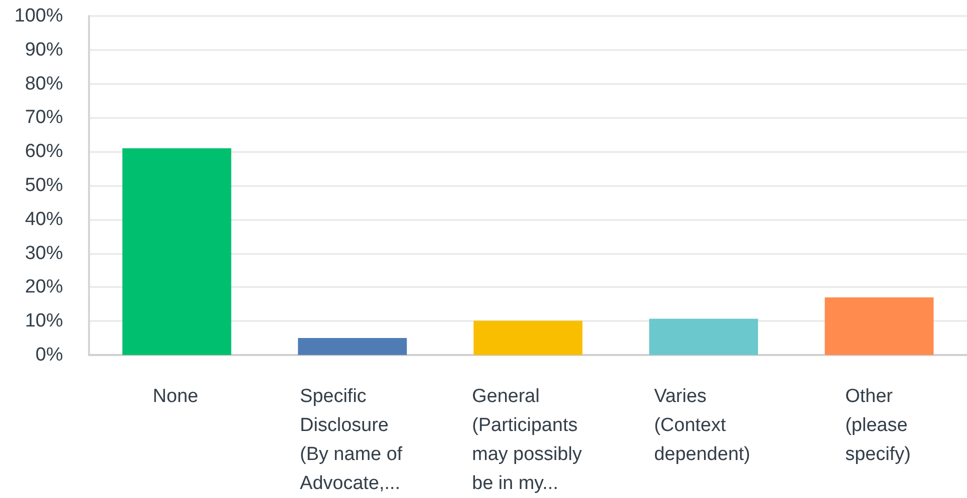  What do you see at coordinates (44, 49) in the screenshot?
I see `y-tick-label: 90%` at bounding box center [44, 49].